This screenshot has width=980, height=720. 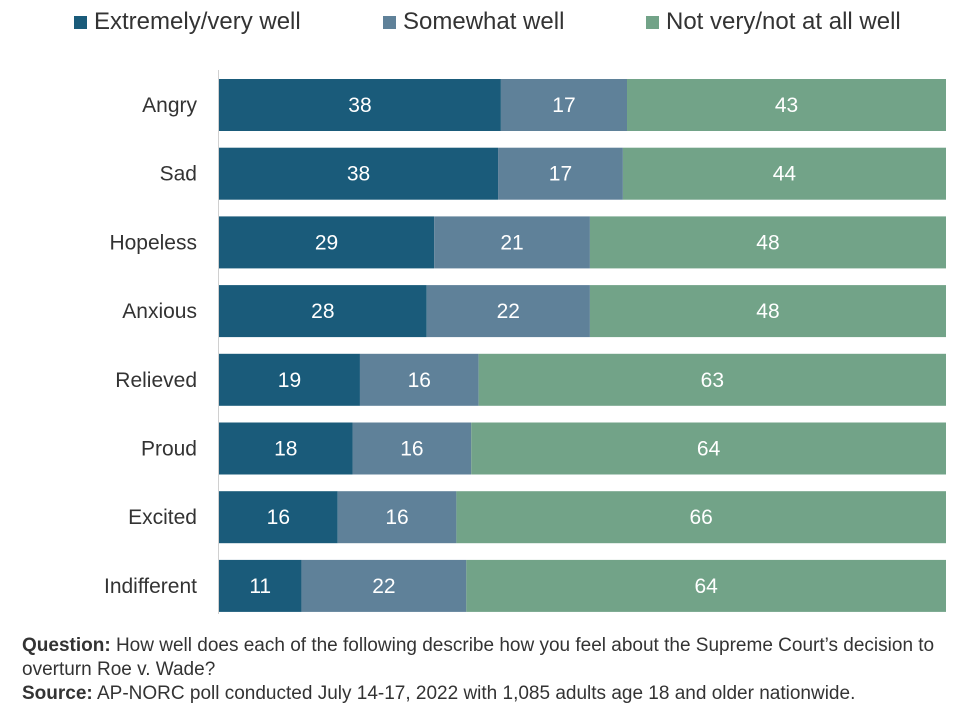 I want to click on legend-item-somewhat-well: Somewhat well, so click(x=473, y=22).